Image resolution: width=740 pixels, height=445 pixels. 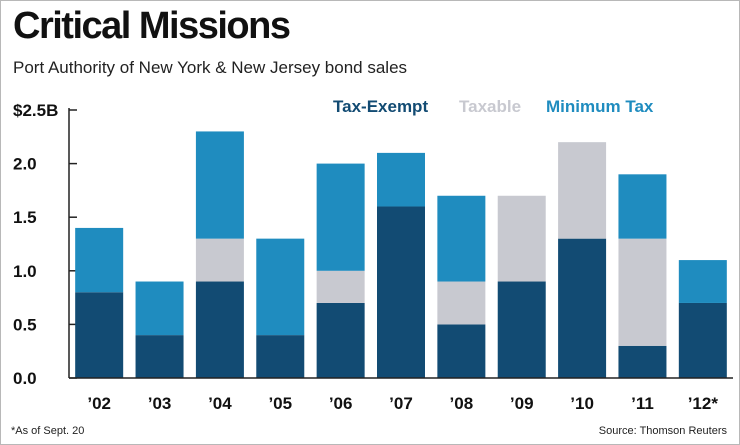 I want to click on y-tick-label: 1.5, so click(x=25, y=217).